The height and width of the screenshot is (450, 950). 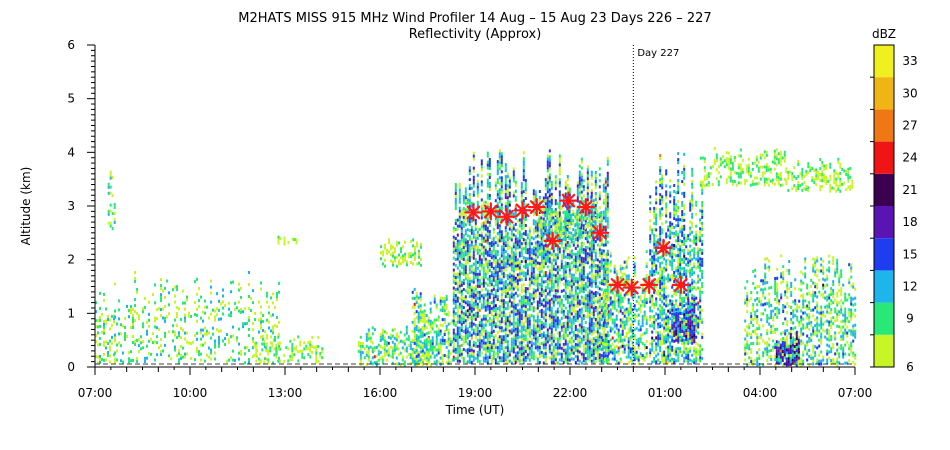 What do you see at coordinates (665, 393) in the screenshot?
I see `x-tick-label: 01:00` at bounding box center [665, 393].